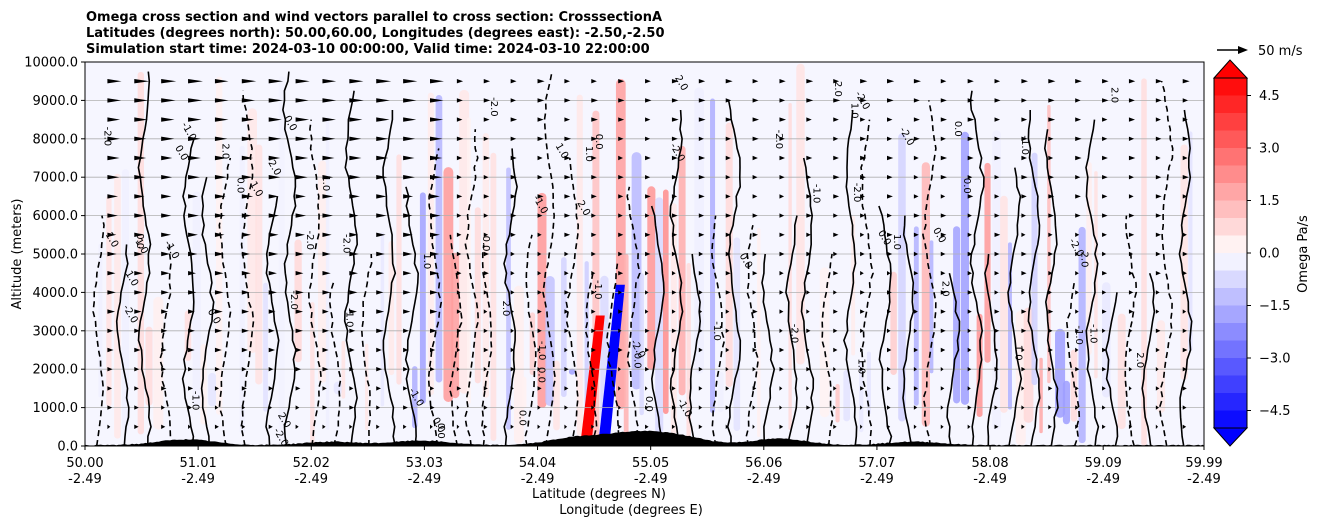 The image size is (1320, 526). I want to click on contour-label: 1.0, so click(861, 366).